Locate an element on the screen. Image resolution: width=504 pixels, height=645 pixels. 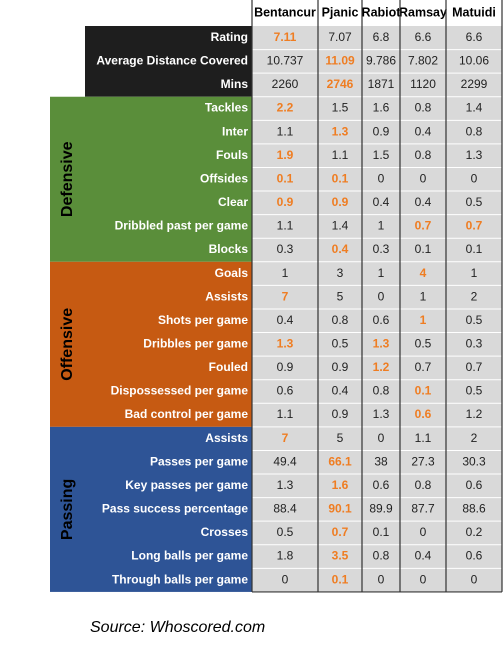
cell-value: 4 is located at coordinates (423, 273).